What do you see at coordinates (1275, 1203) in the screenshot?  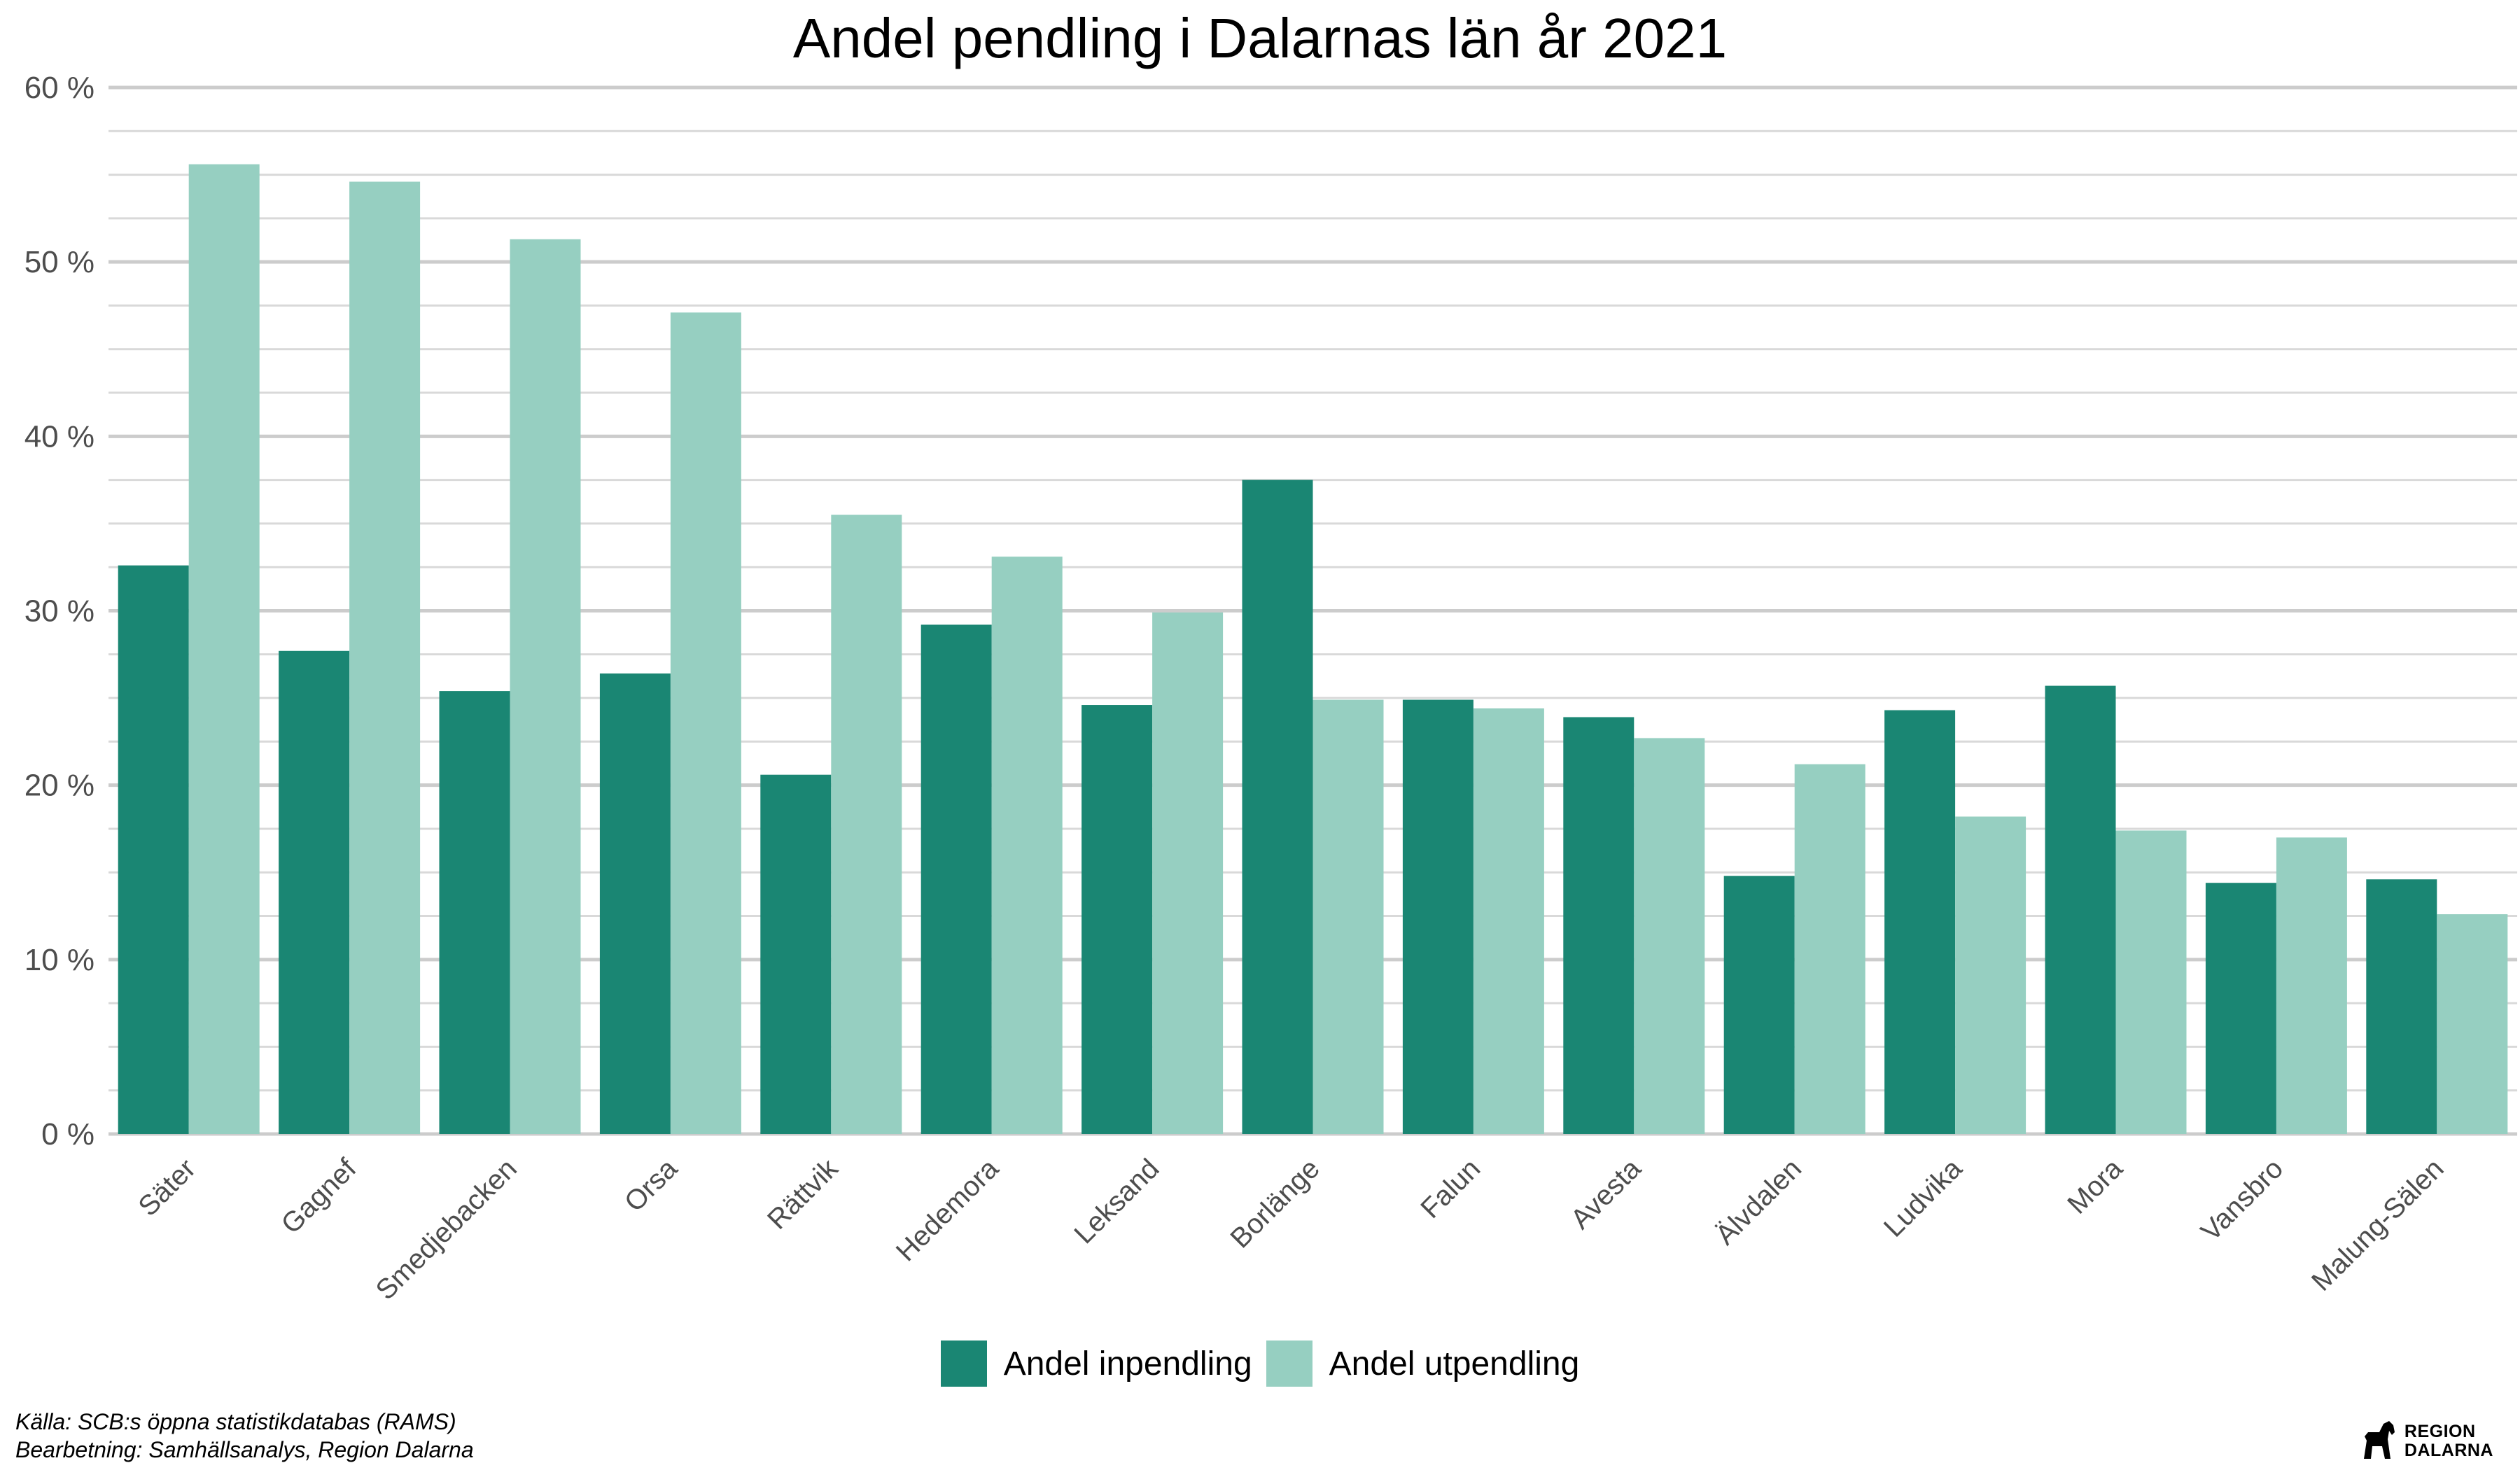 I see `x-tick-label: Borlänge` at bounding box center [1275, 1203].